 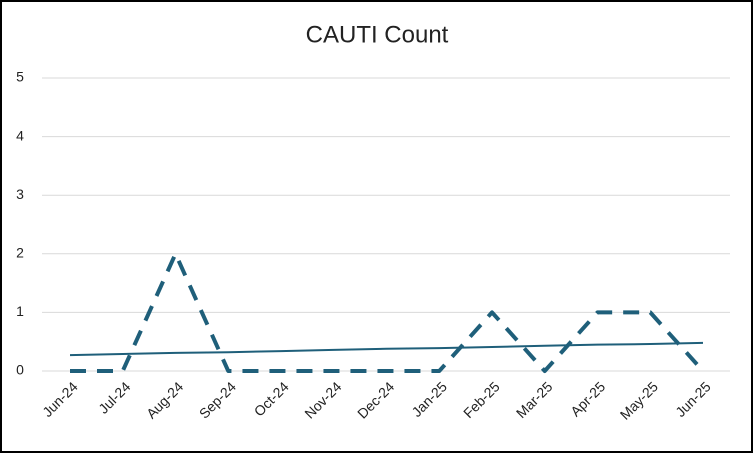 What do you see at coordinates (386, 349) in the screenshot?
I see `trend-line` at bounding box center [386, 349].